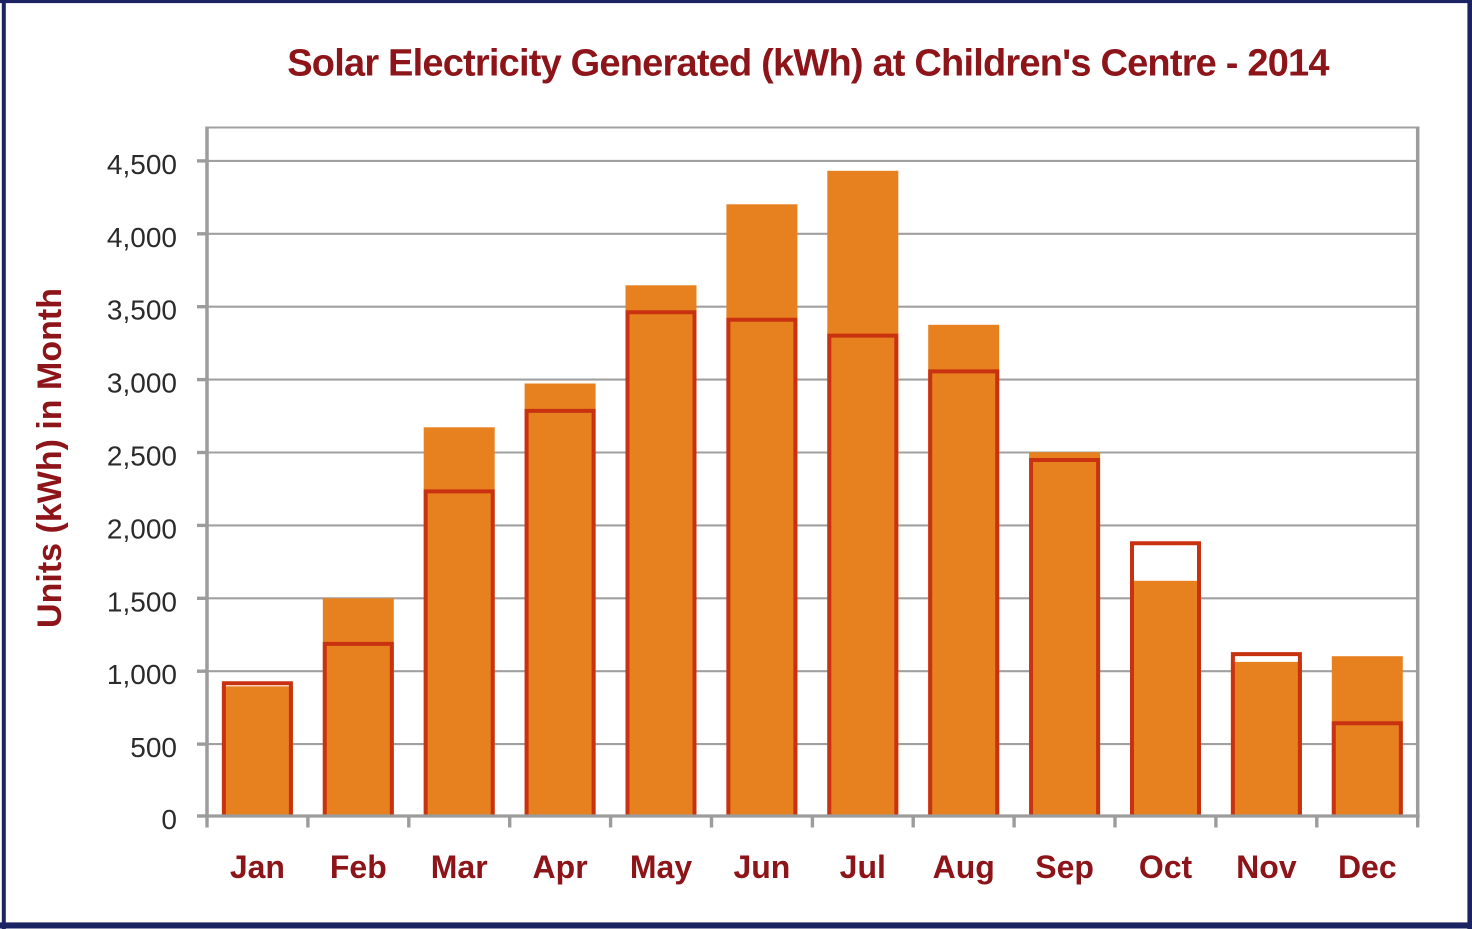  Describe the element at coordinates (1064, 867) in the screenshot. I see `svg-text: Sep` at that location.